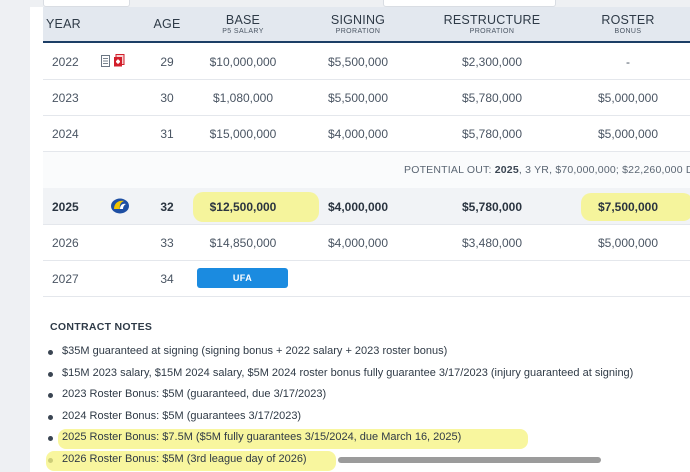 This screenshot has height=472, width=690. I want to click on age-cell: 29, so click(167, 62).